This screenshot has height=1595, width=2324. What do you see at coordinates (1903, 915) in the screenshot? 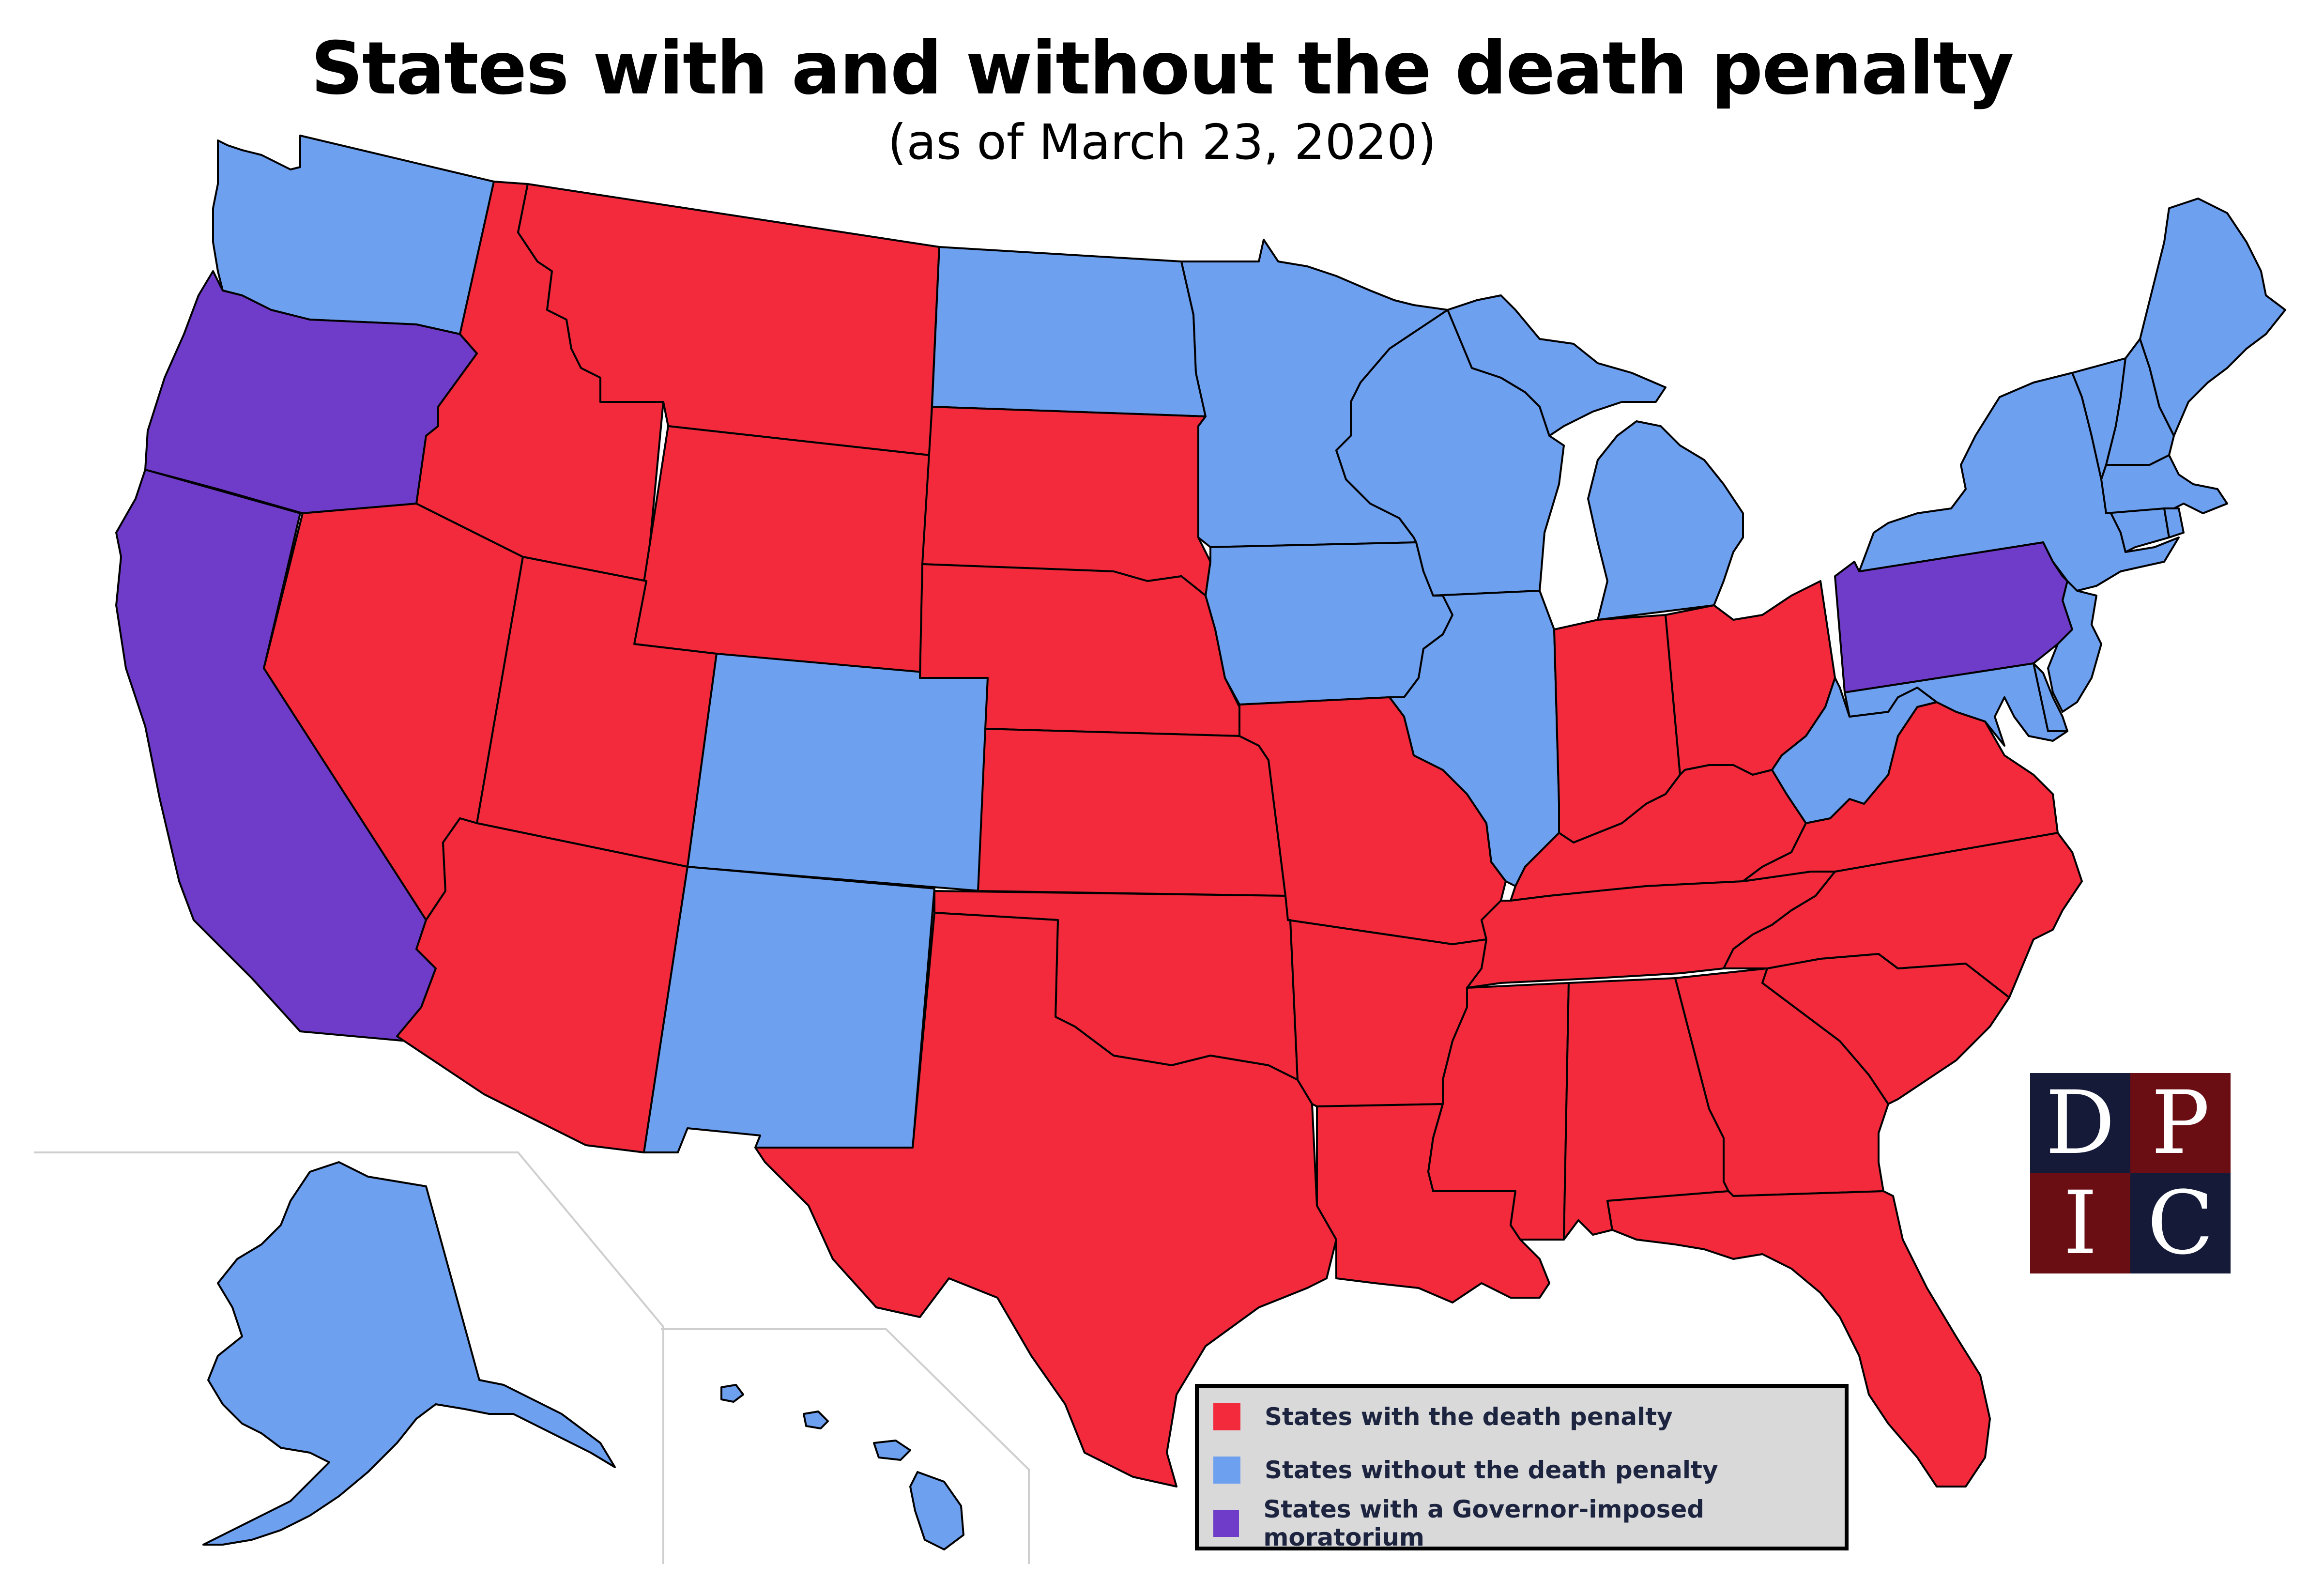
I see `state-north-carolina` at bounding box center [1903, 915].